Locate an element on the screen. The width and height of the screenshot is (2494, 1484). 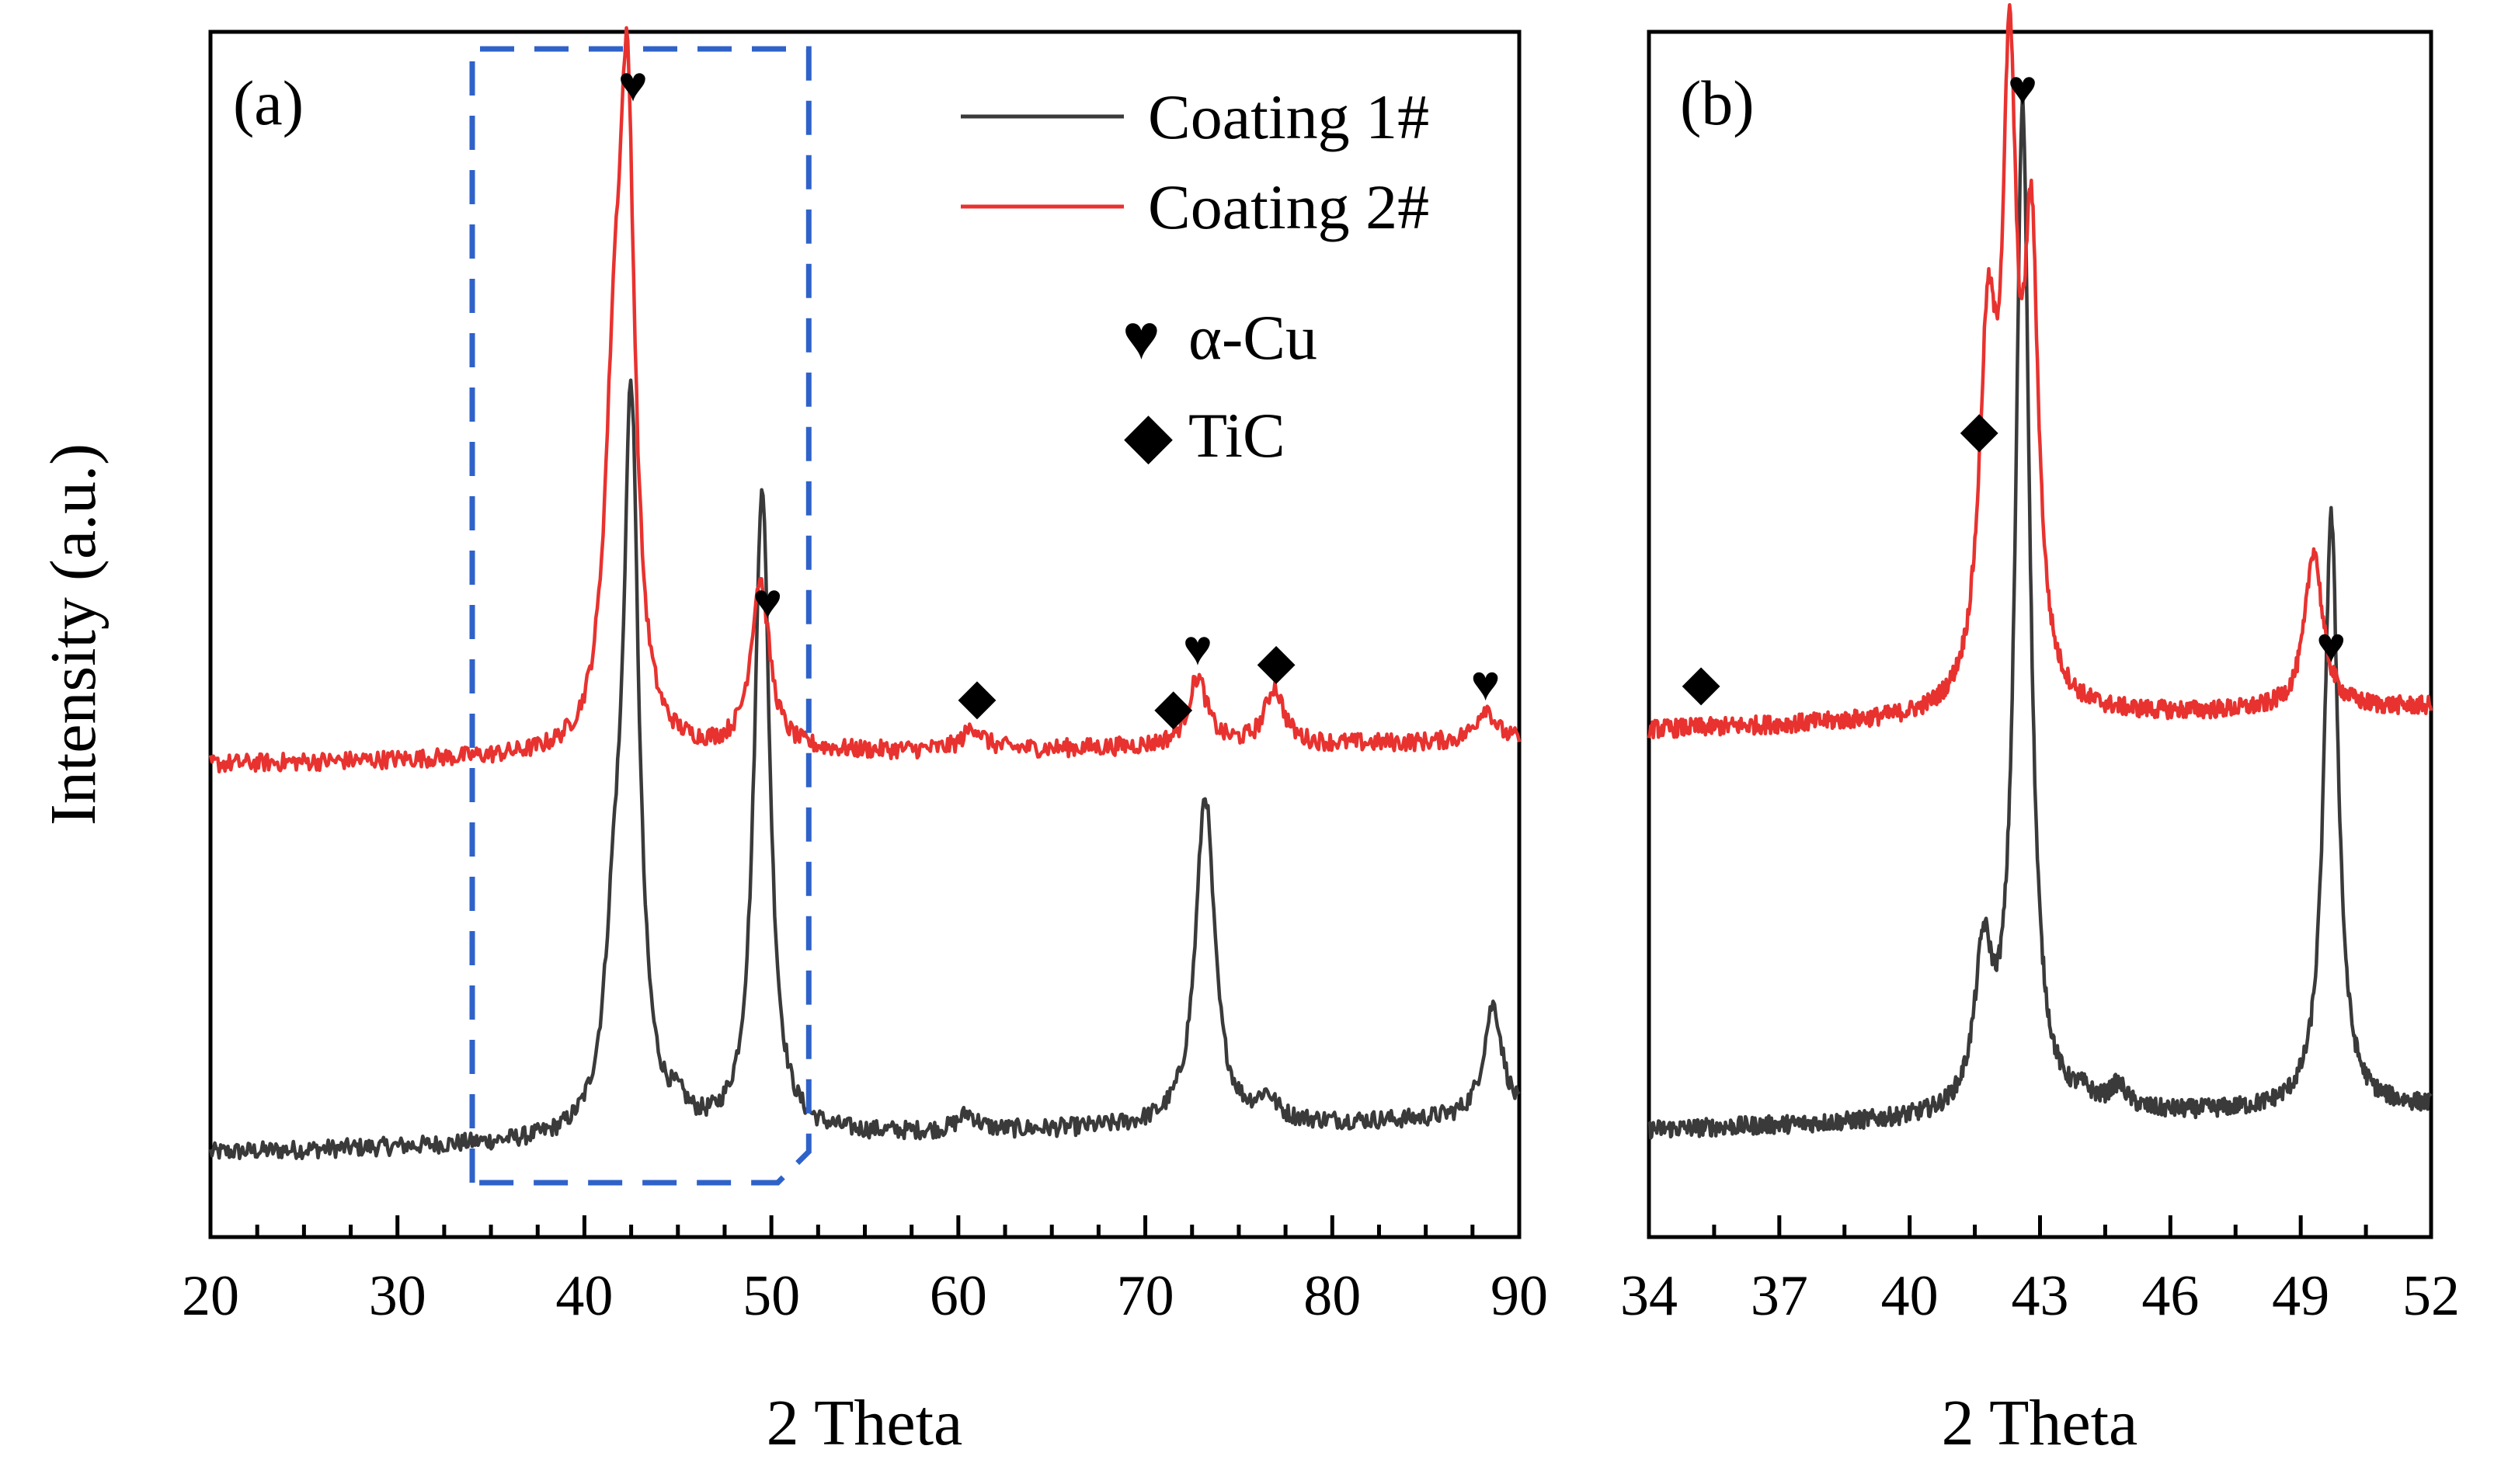
x-tick-label: 60 is located at coordinates (958, 1296).